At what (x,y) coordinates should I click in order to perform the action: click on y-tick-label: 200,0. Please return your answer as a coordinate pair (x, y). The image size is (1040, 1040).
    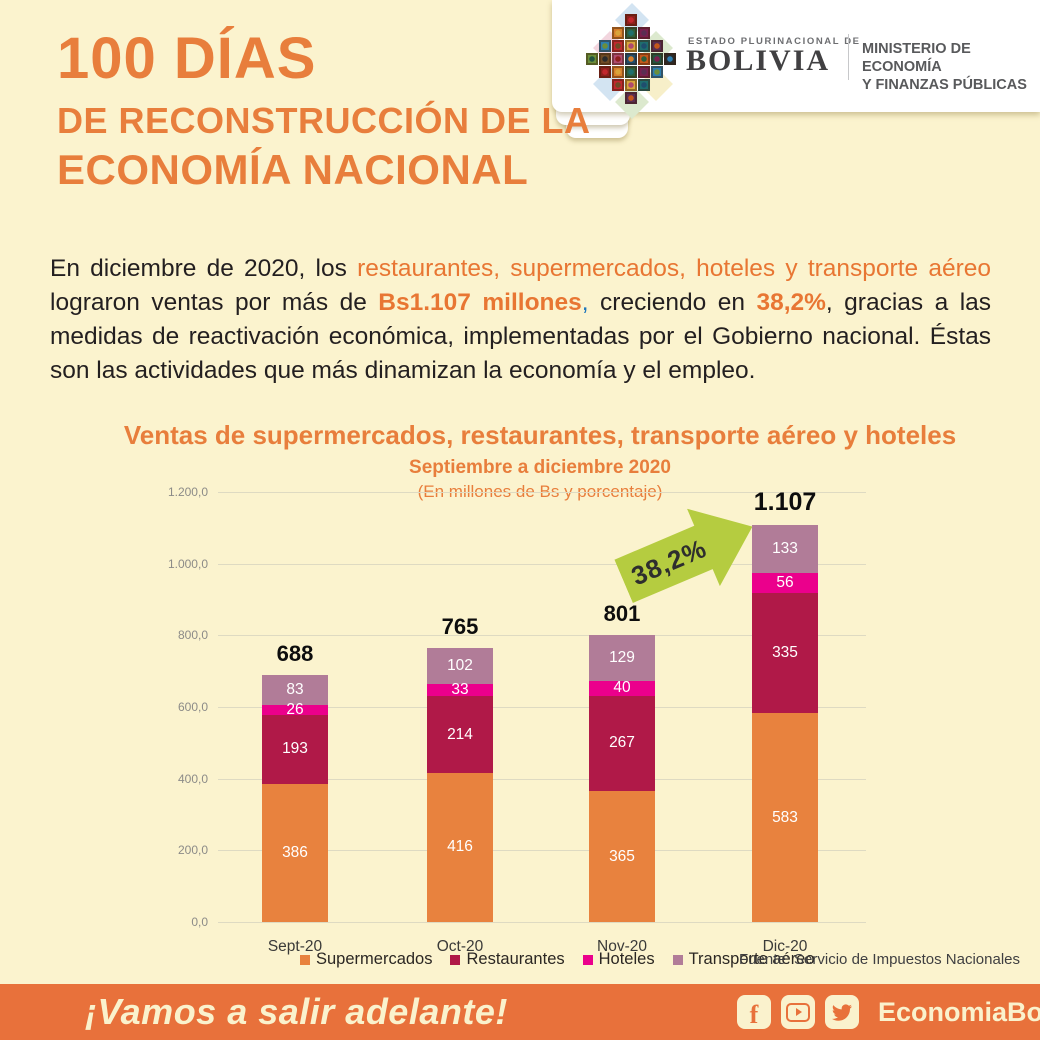
    Looking at the image, I should click on (192, 850).